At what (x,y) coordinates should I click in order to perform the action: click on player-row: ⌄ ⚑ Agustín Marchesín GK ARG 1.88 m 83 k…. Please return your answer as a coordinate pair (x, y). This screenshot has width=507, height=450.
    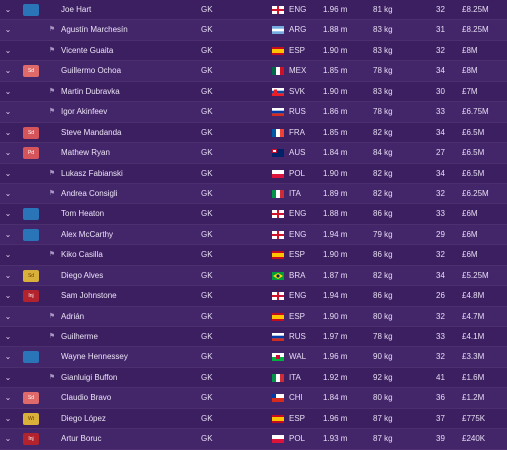
    Looking at the image, I should click on (253, 30).